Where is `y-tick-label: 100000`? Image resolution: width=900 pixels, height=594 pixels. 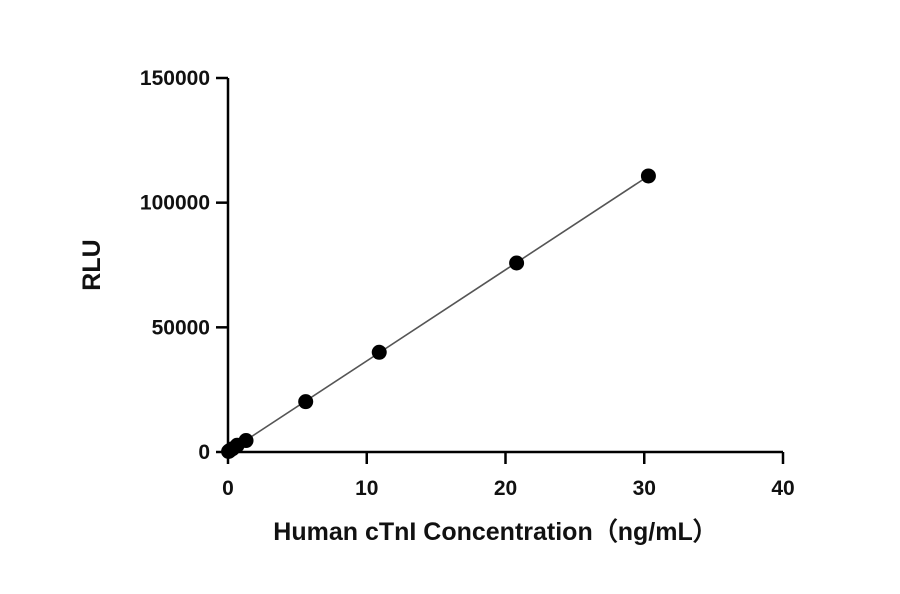 y-tick-label: 100000 is located at coordinates (175, 203).